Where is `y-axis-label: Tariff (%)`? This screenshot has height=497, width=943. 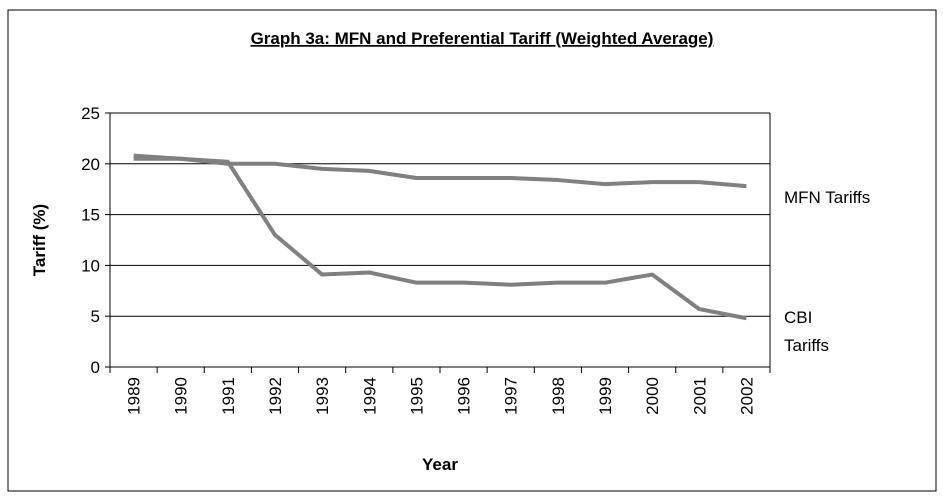
y-axis-label: Tariff (%) is located at coordinates (39, 240).